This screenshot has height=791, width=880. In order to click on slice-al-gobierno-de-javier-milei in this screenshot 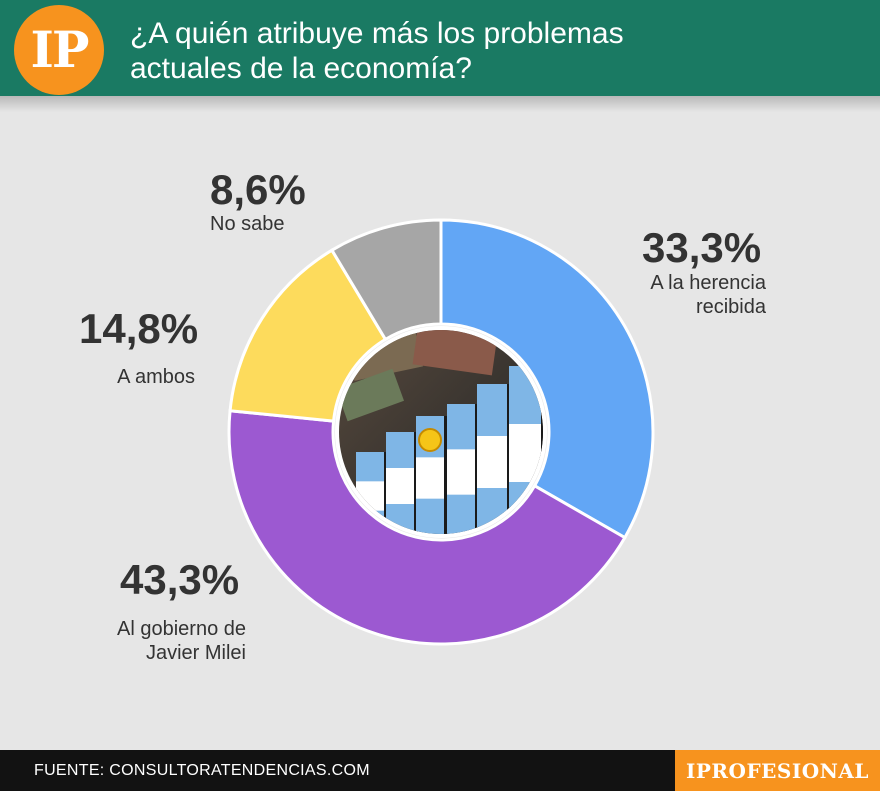, I will do `click(427, 527)`.